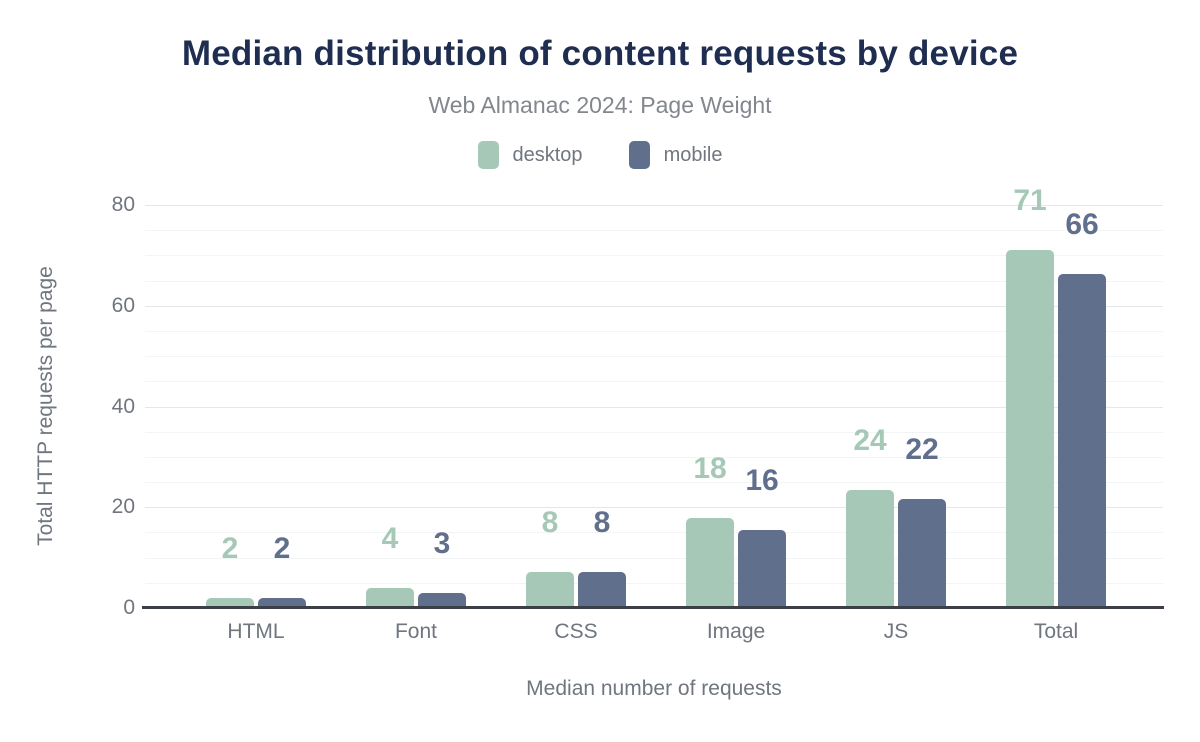 The height and width of the screenshot is (742, 1200). I want to click on x-axis-line, so click(653, 607).